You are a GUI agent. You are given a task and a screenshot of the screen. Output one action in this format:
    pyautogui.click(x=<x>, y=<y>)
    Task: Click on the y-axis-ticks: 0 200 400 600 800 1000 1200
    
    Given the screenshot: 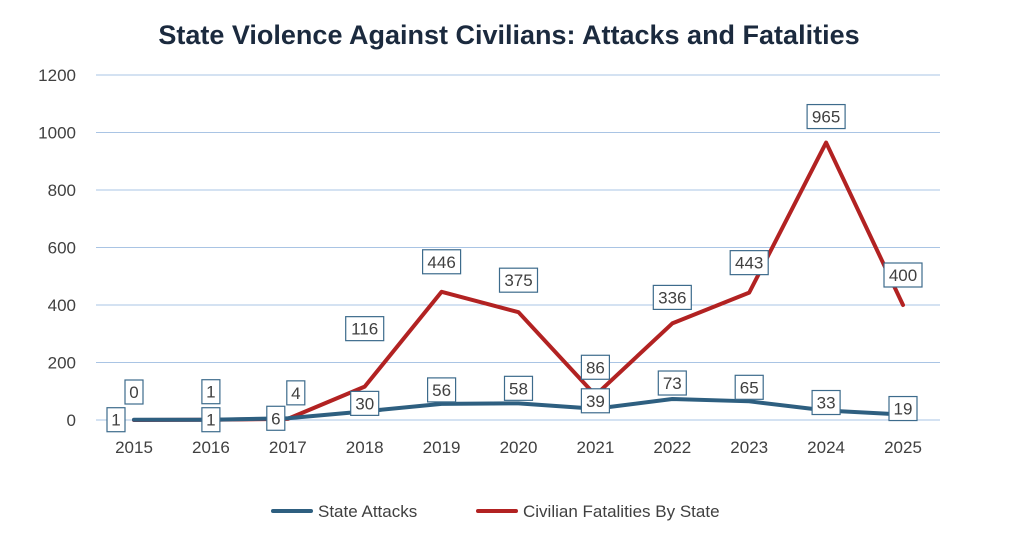 What is the action you would take?
    pyautogui.click(x=57, y=248)
    